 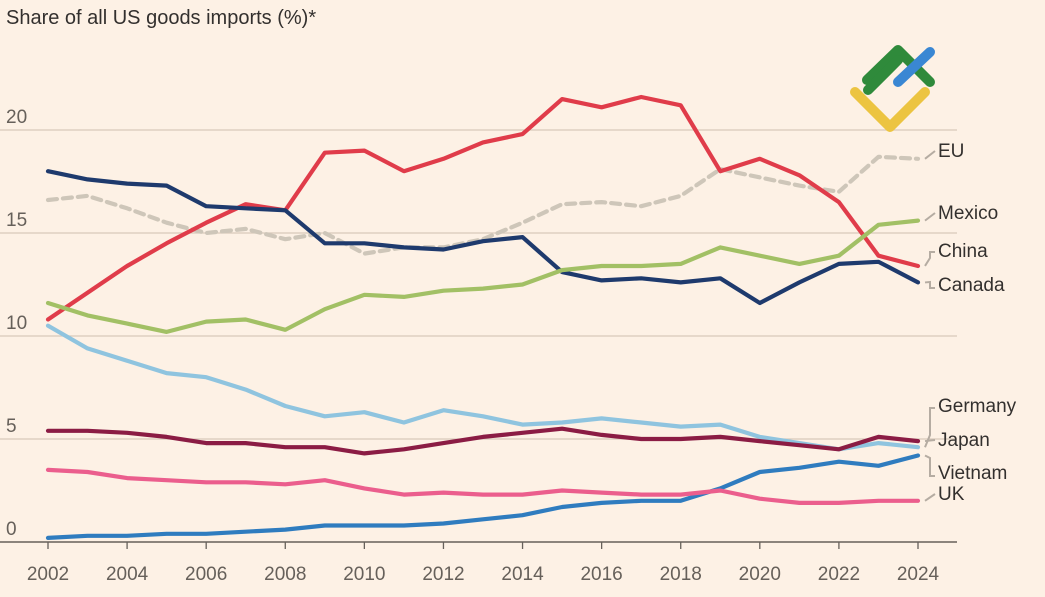 I want to click on series-label-vietnam: Vietnam, so click(x=972, y=473).